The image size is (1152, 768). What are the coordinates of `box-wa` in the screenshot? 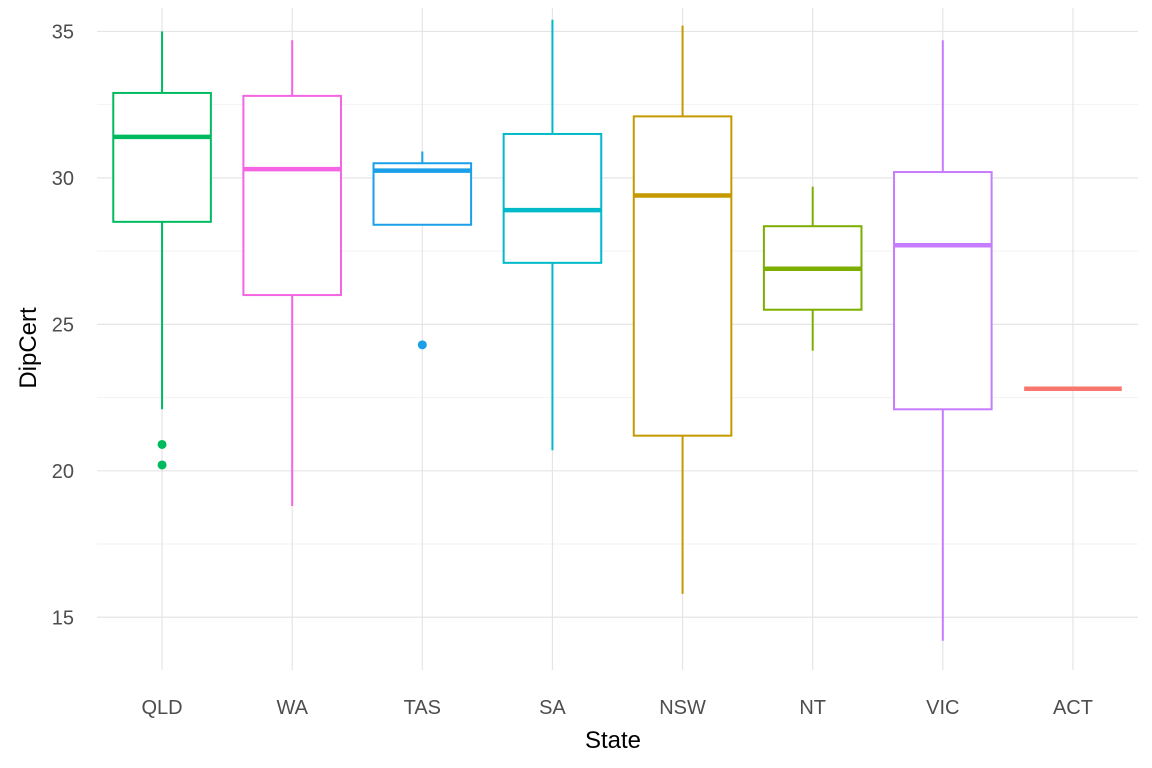 It's located at (292, 273).